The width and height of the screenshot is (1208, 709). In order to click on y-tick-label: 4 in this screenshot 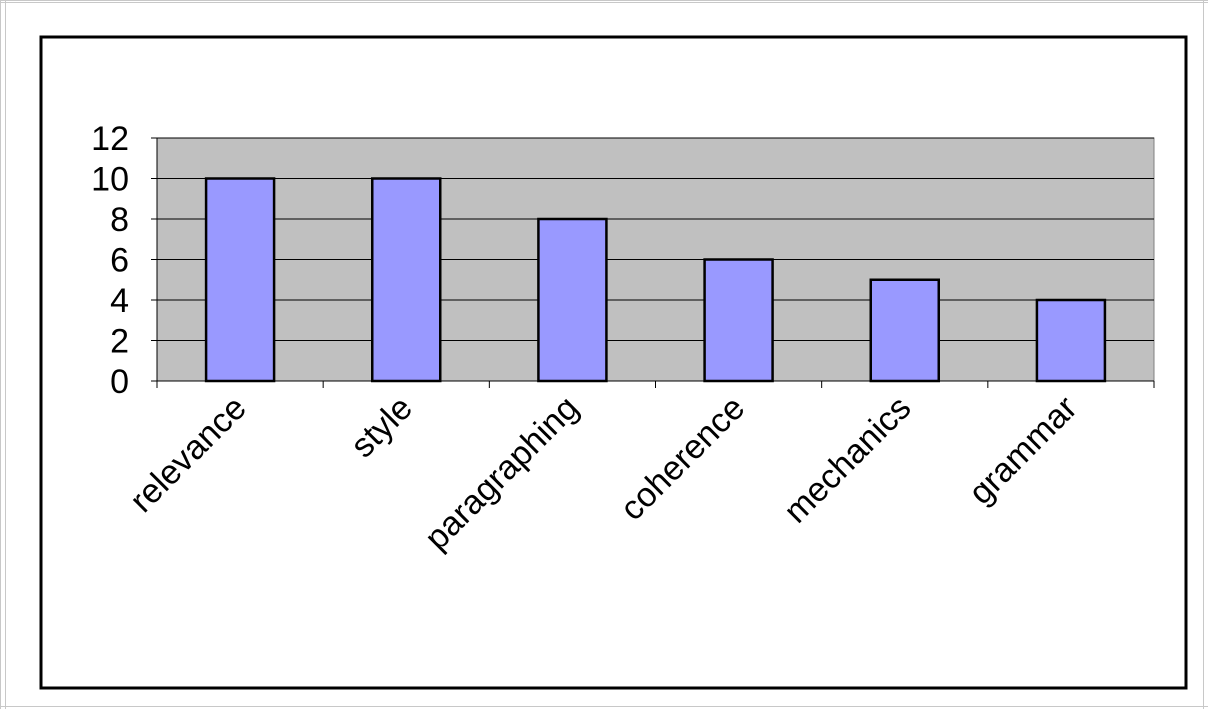, I will do `click(119, 301)`.